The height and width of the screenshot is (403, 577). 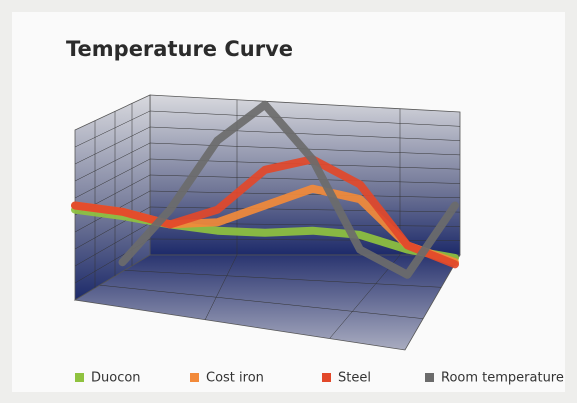 I want to click on legend-label: Duocon, so click(x=116, y=378).